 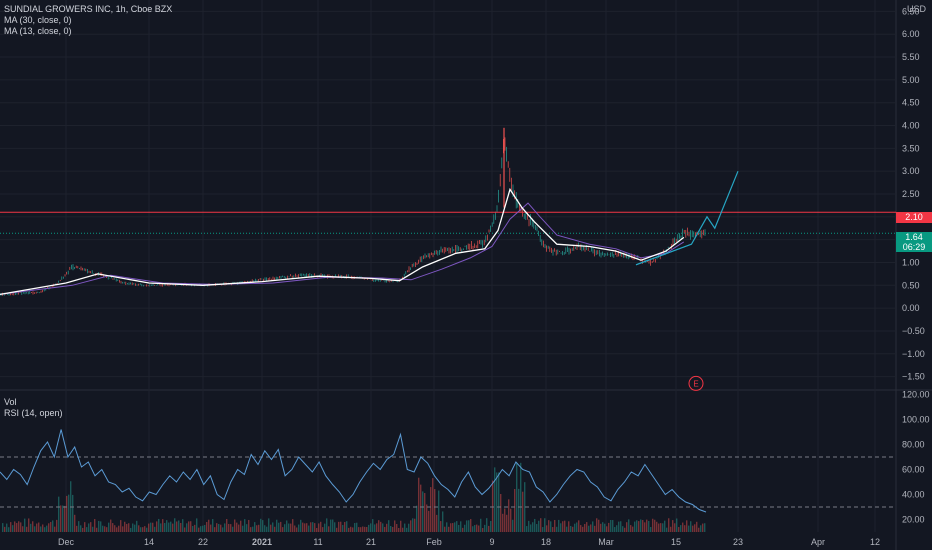 What do you see at coordinates (916, 420) in the screenshot?
I see `rsi-tick-label: 100.00` at bounding box center [916, 420].